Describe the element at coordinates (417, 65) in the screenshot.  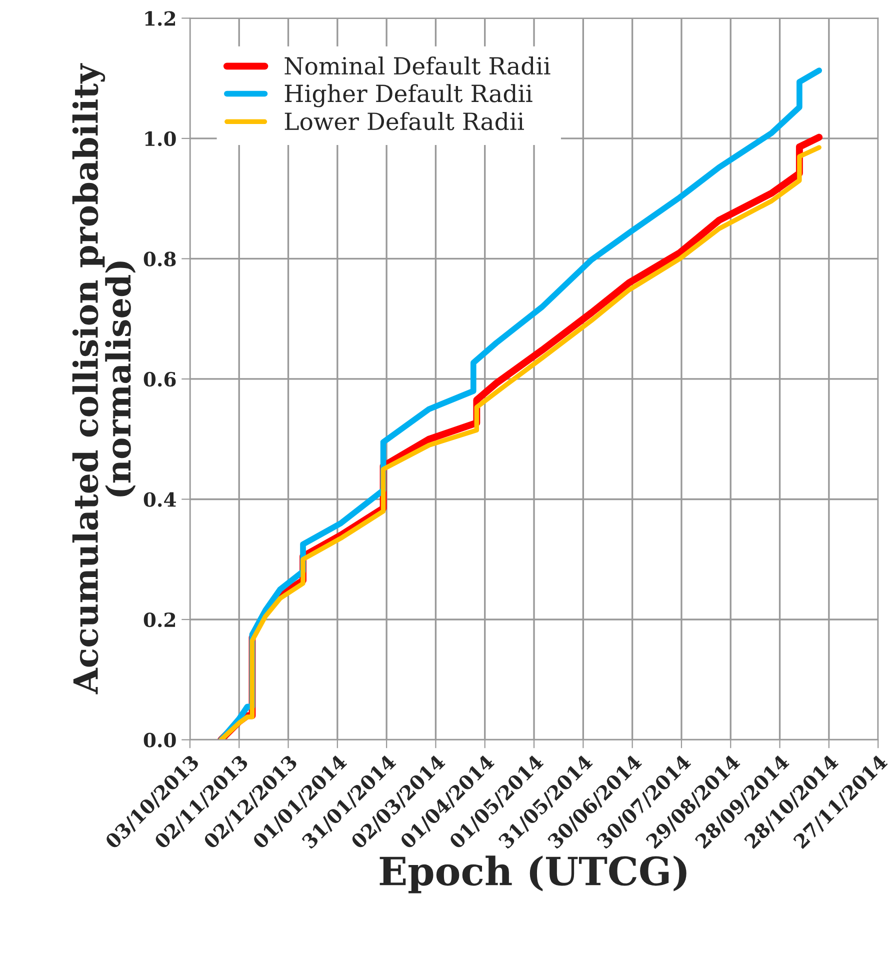
I see `legend-label: Nominal Default Radii` at that location.